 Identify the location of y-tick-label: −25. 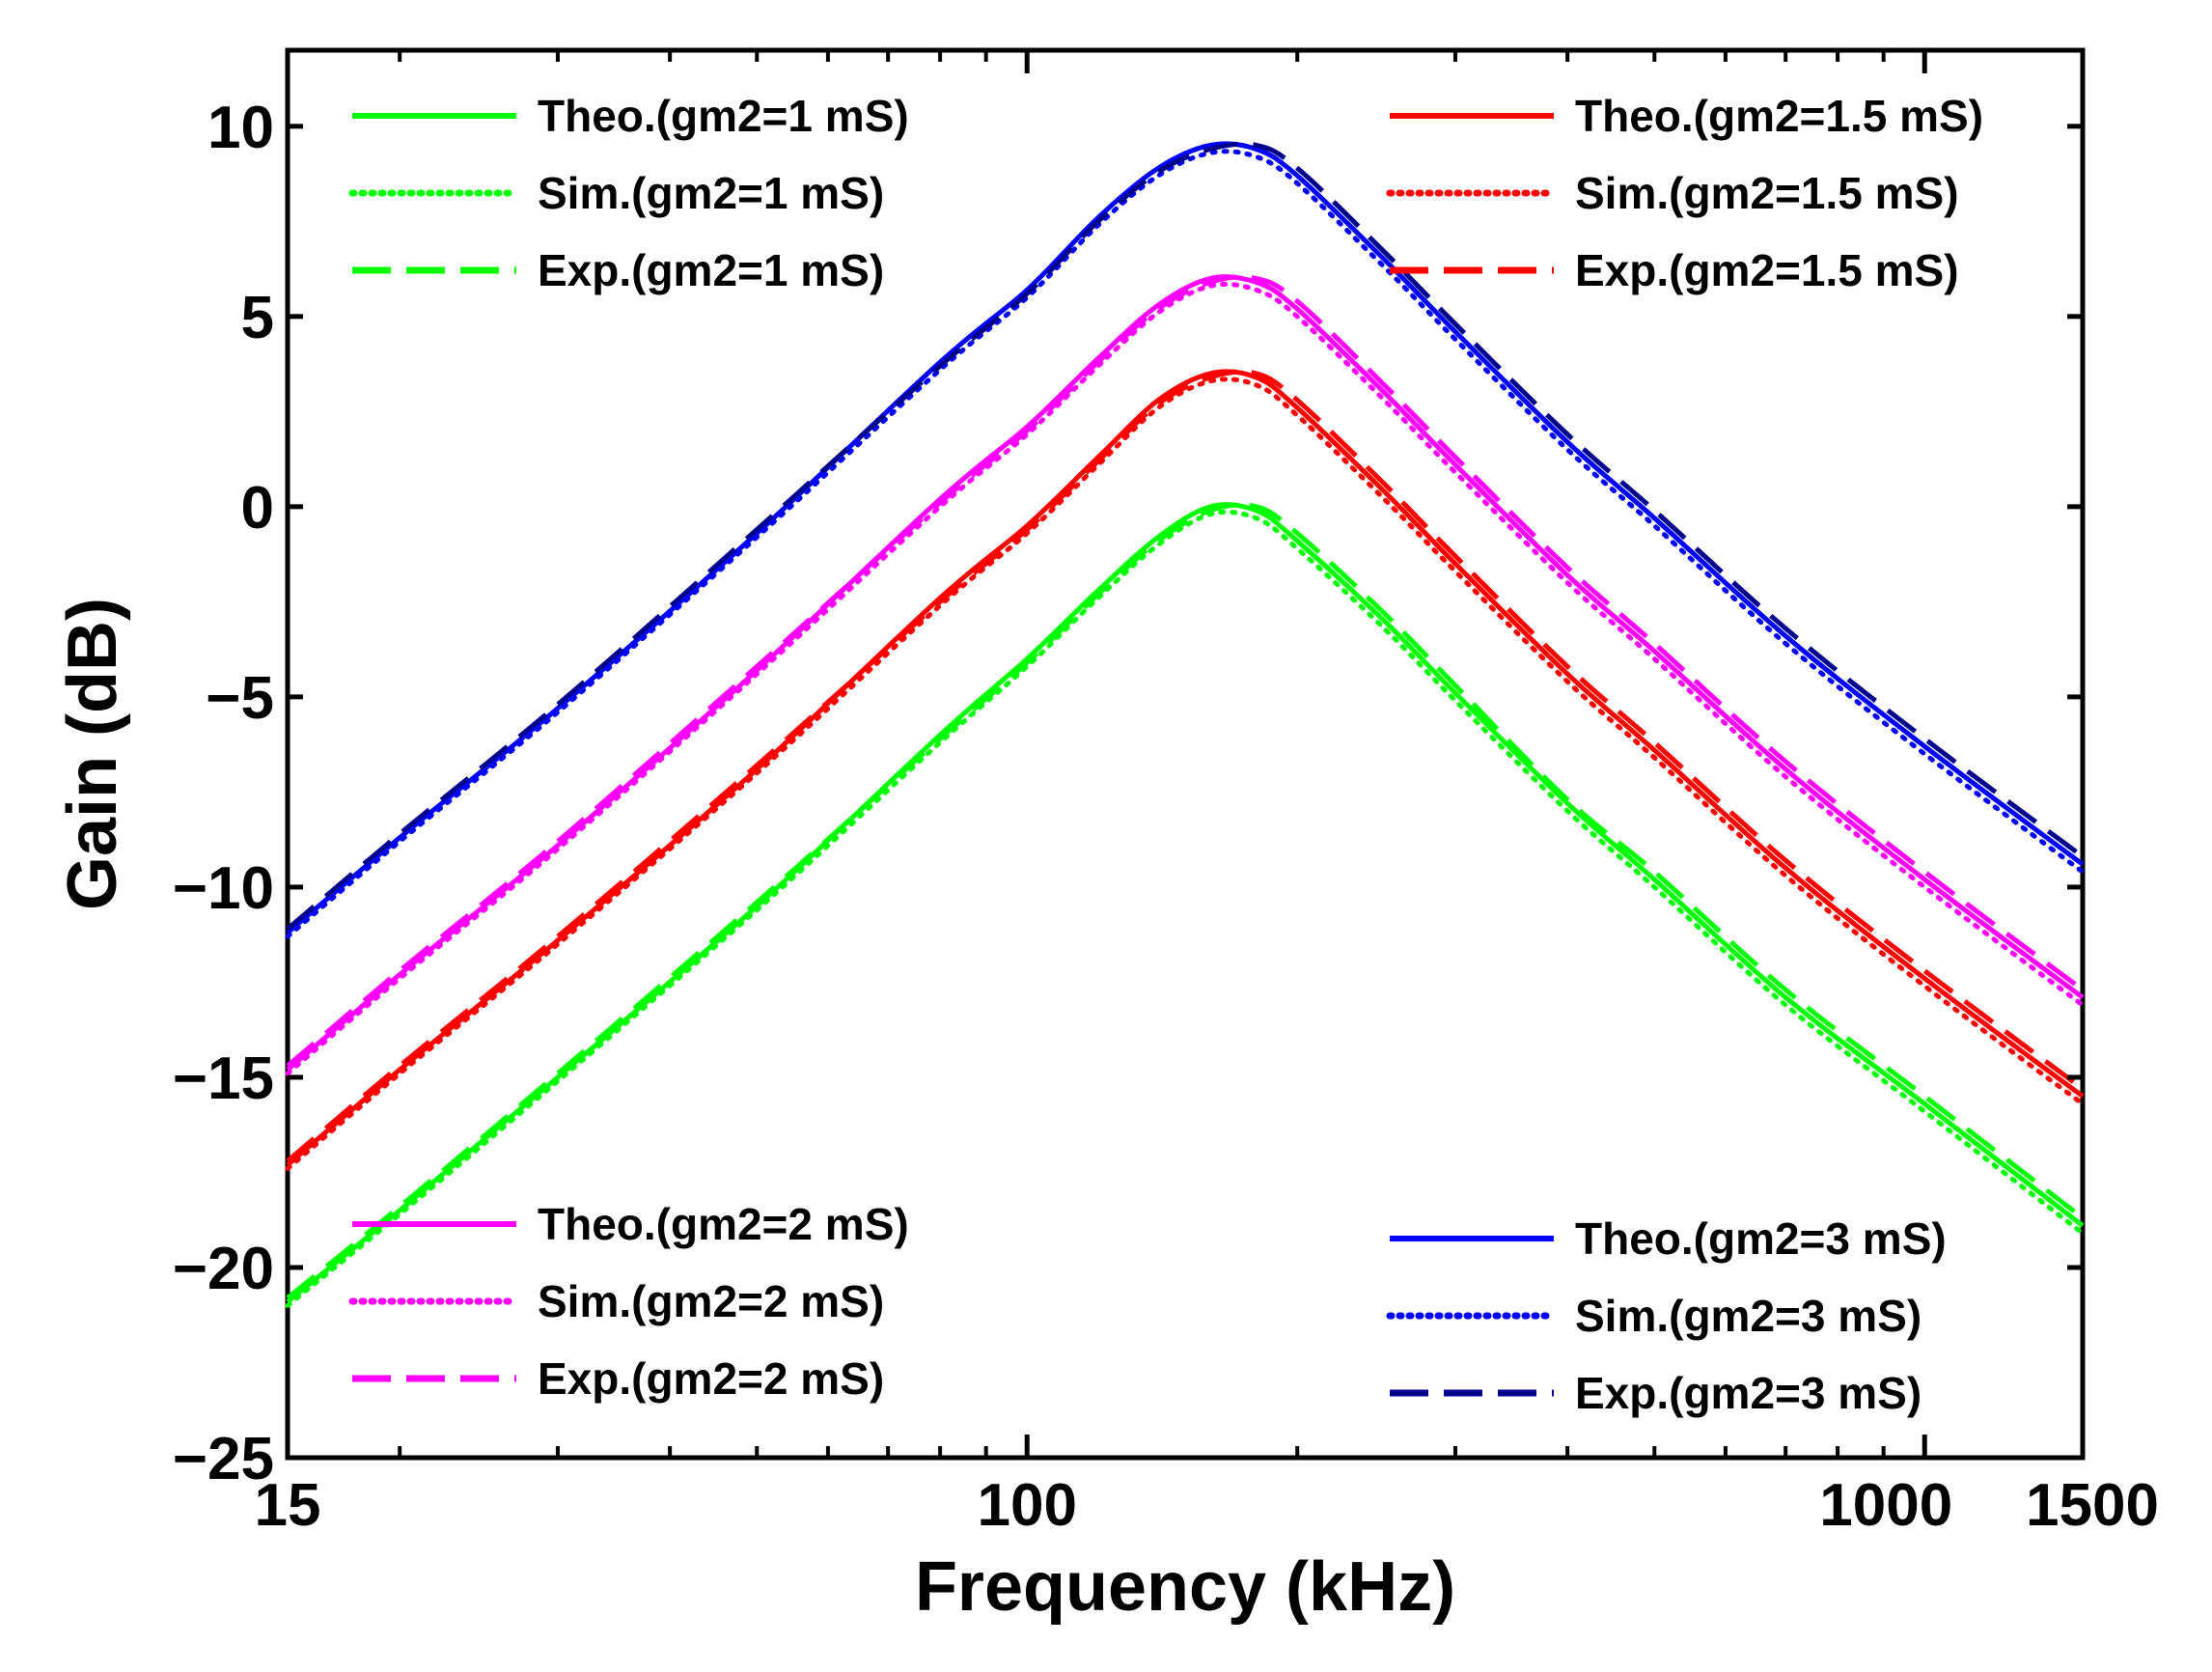
(223, 1459).